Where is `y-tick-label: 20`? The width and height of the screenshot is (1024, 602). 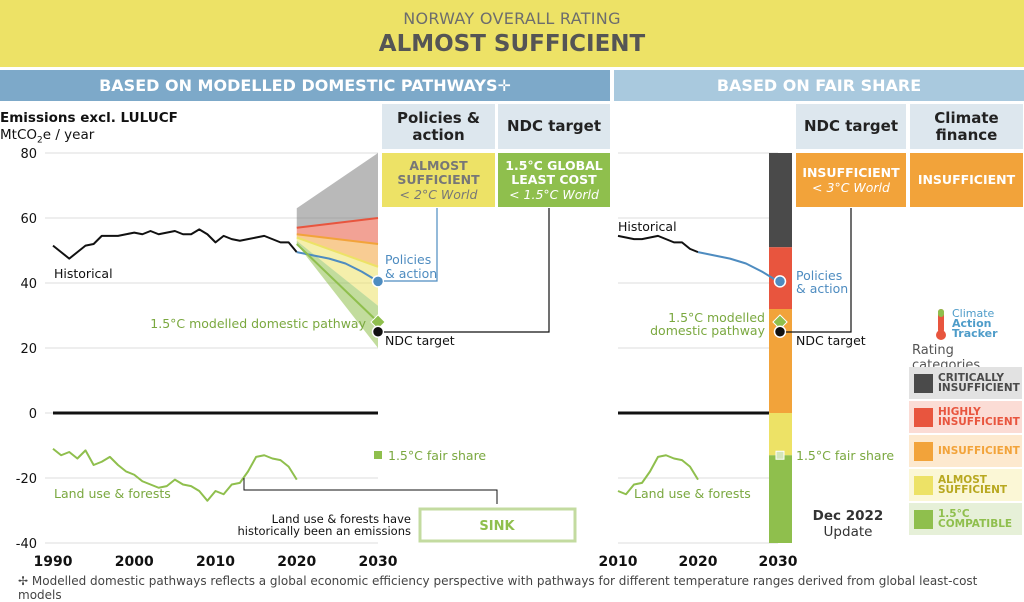 y-tick-label: 20 is located at coordinates (28, 349).